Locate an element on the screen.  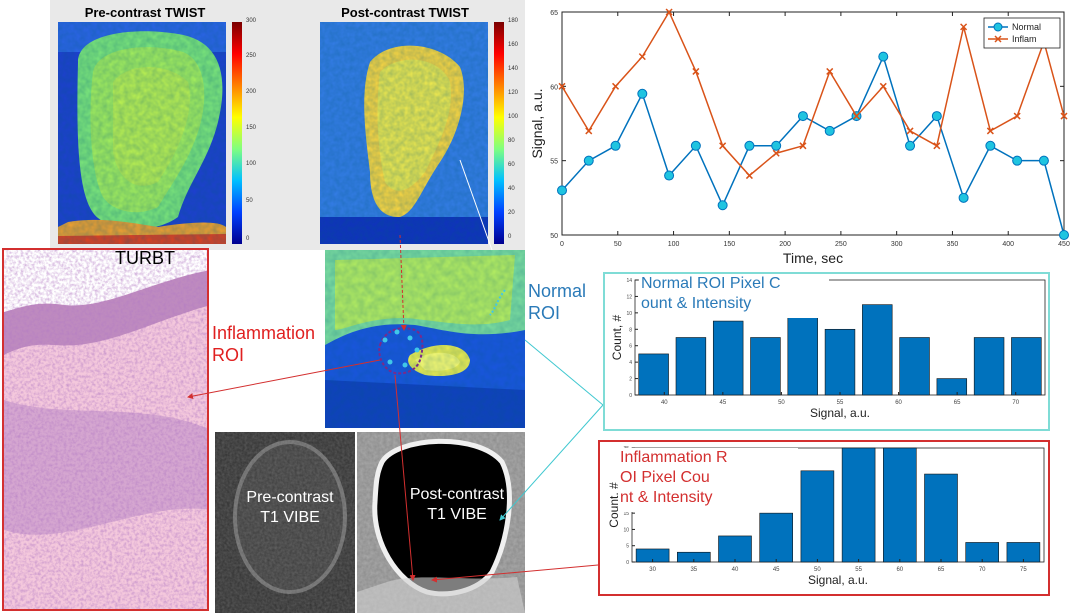
y-tick-label: 55 is located at coordinates (554, 162).